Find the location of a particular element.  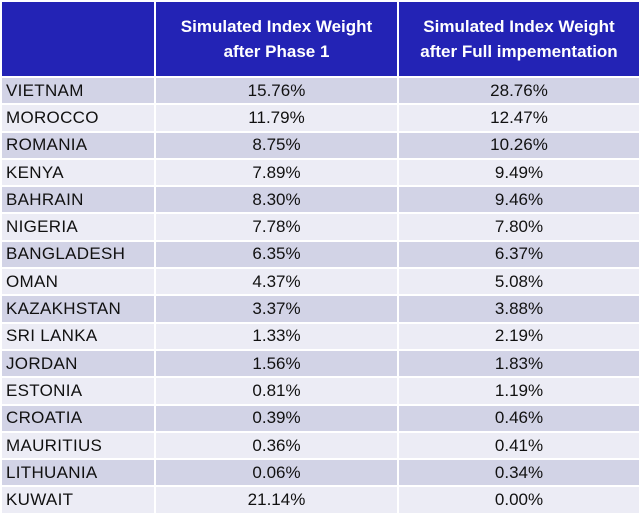

phase1-value-cell: 15.76% is located at coordinates (277, 92).